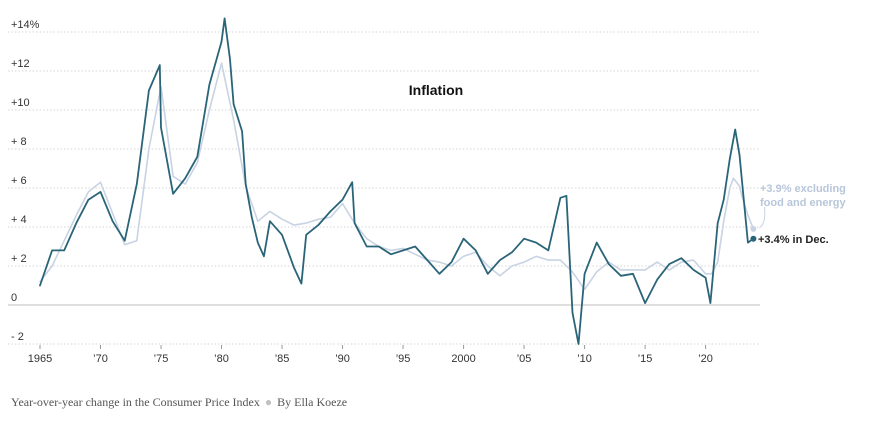  Describe the element at coordinates (762, 217) in the screenshot. I see `core-label-connector` at that location.